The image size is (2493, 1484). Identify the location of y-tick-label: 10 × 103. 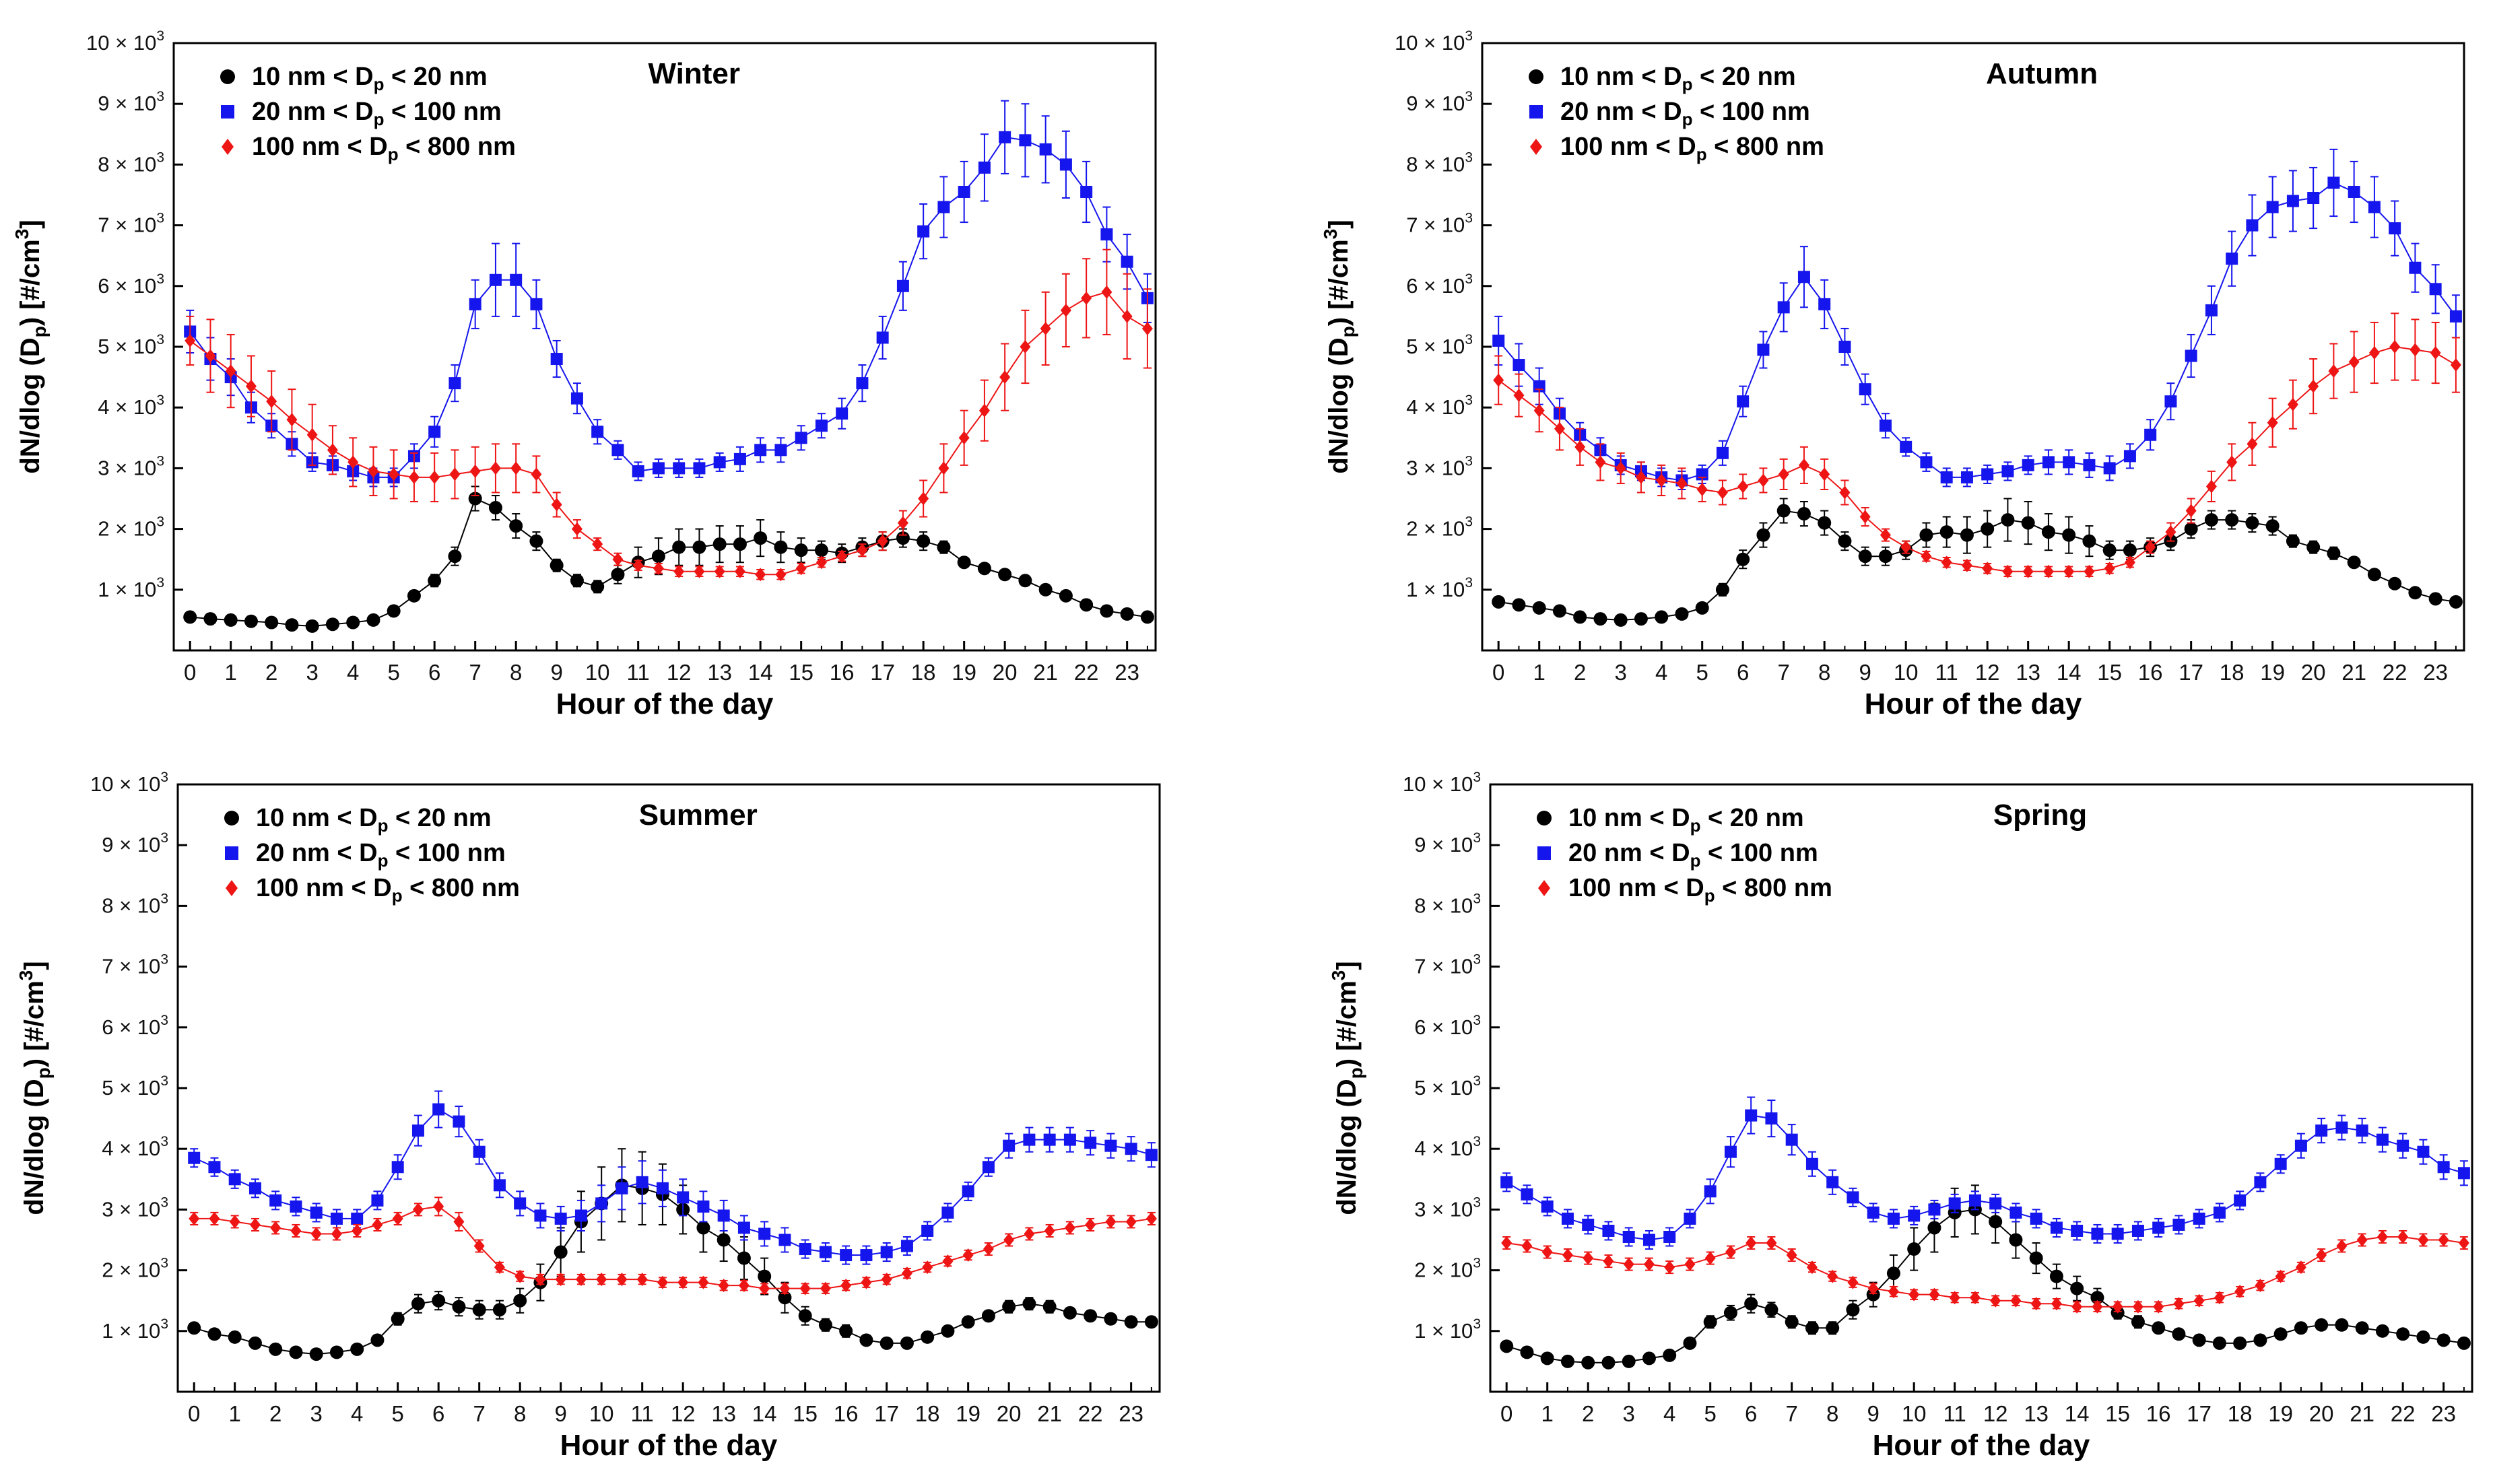
(1442, 783).